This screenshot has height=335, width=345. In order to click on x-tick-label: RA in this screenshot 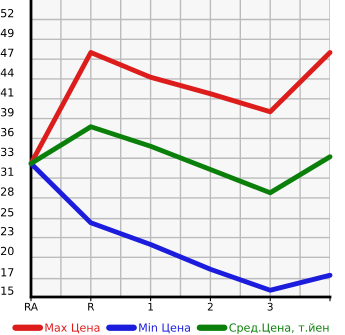, I will do `click(31, 306)`.